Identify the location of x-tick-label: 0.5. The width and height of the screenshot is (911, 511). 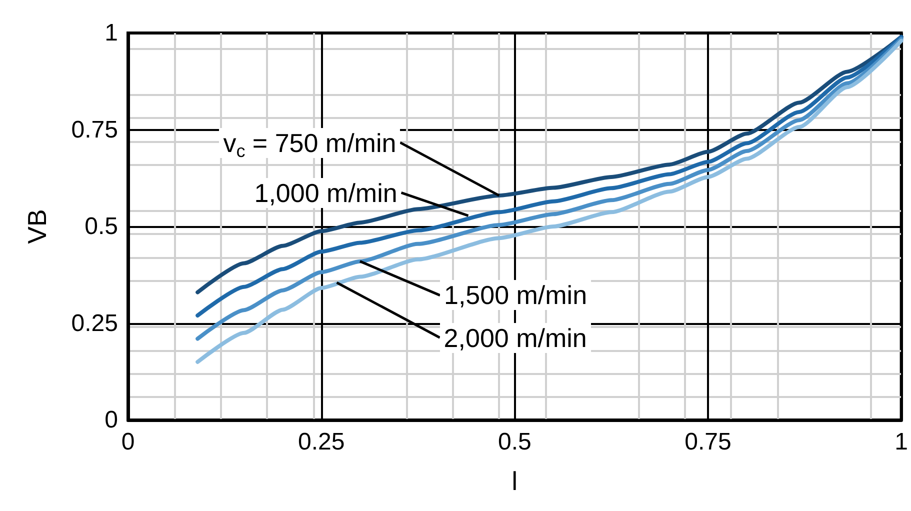
(515, 442).